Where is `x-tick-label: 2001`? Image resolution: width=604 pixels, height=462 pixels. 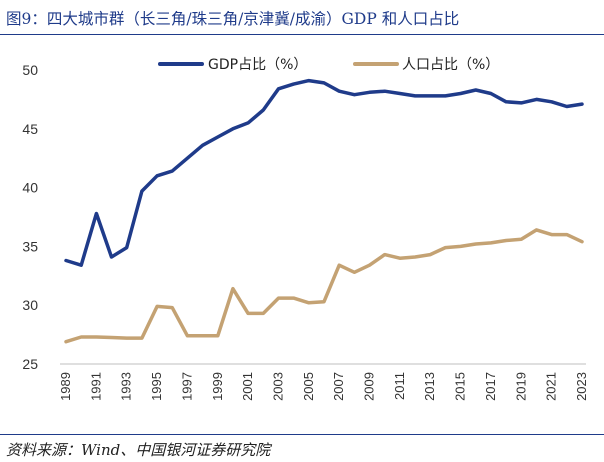
x-tick-label: 2001 is located at coordinates (247, 386).